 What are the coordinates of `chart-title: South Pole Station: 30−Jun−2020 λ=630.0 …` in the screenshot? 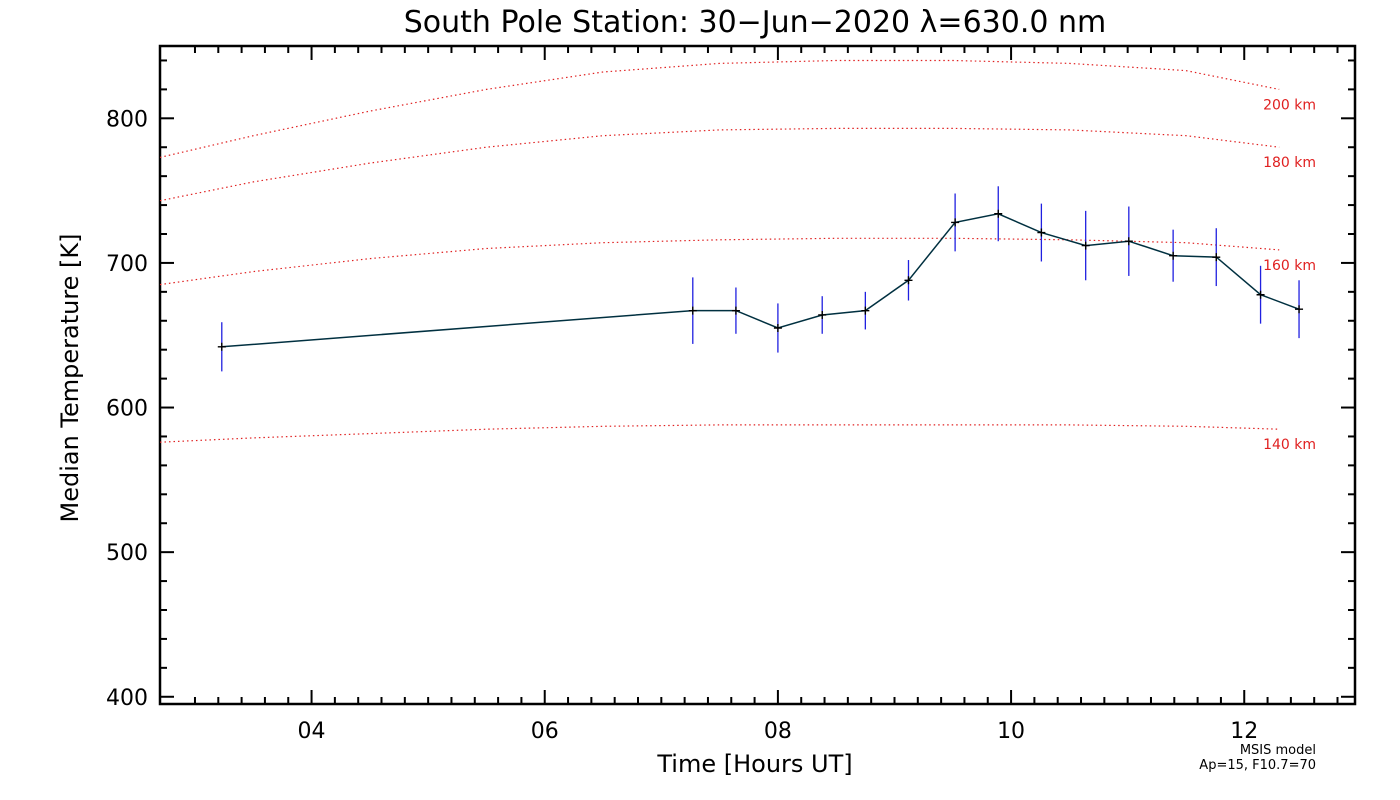 It's located at (755, 22).